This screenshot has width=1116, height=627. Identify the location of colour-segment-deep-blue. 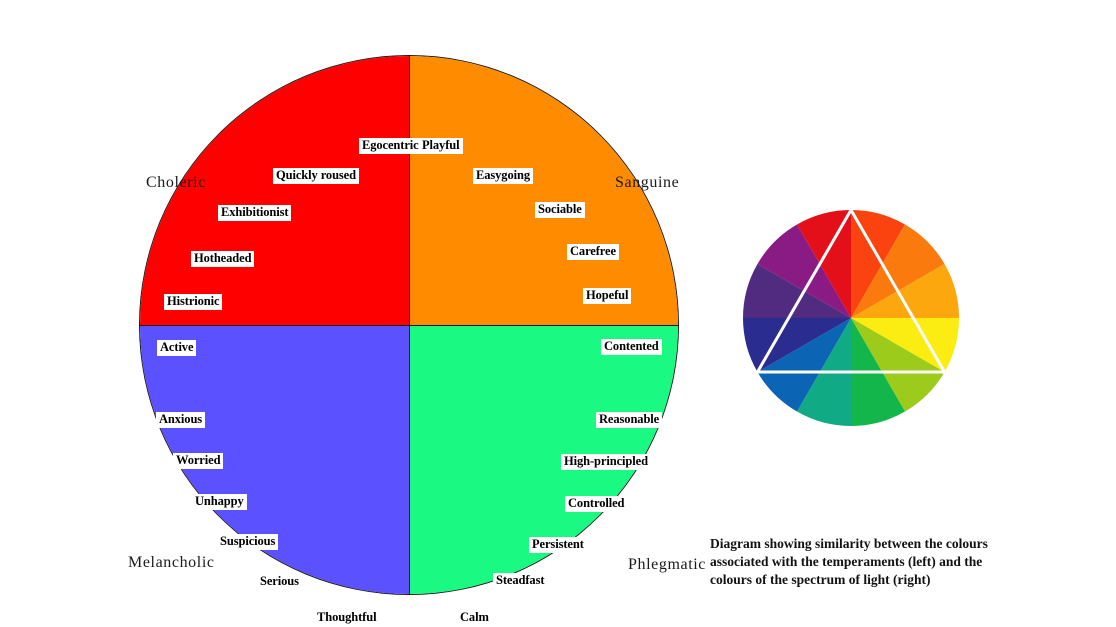
(797, 345).